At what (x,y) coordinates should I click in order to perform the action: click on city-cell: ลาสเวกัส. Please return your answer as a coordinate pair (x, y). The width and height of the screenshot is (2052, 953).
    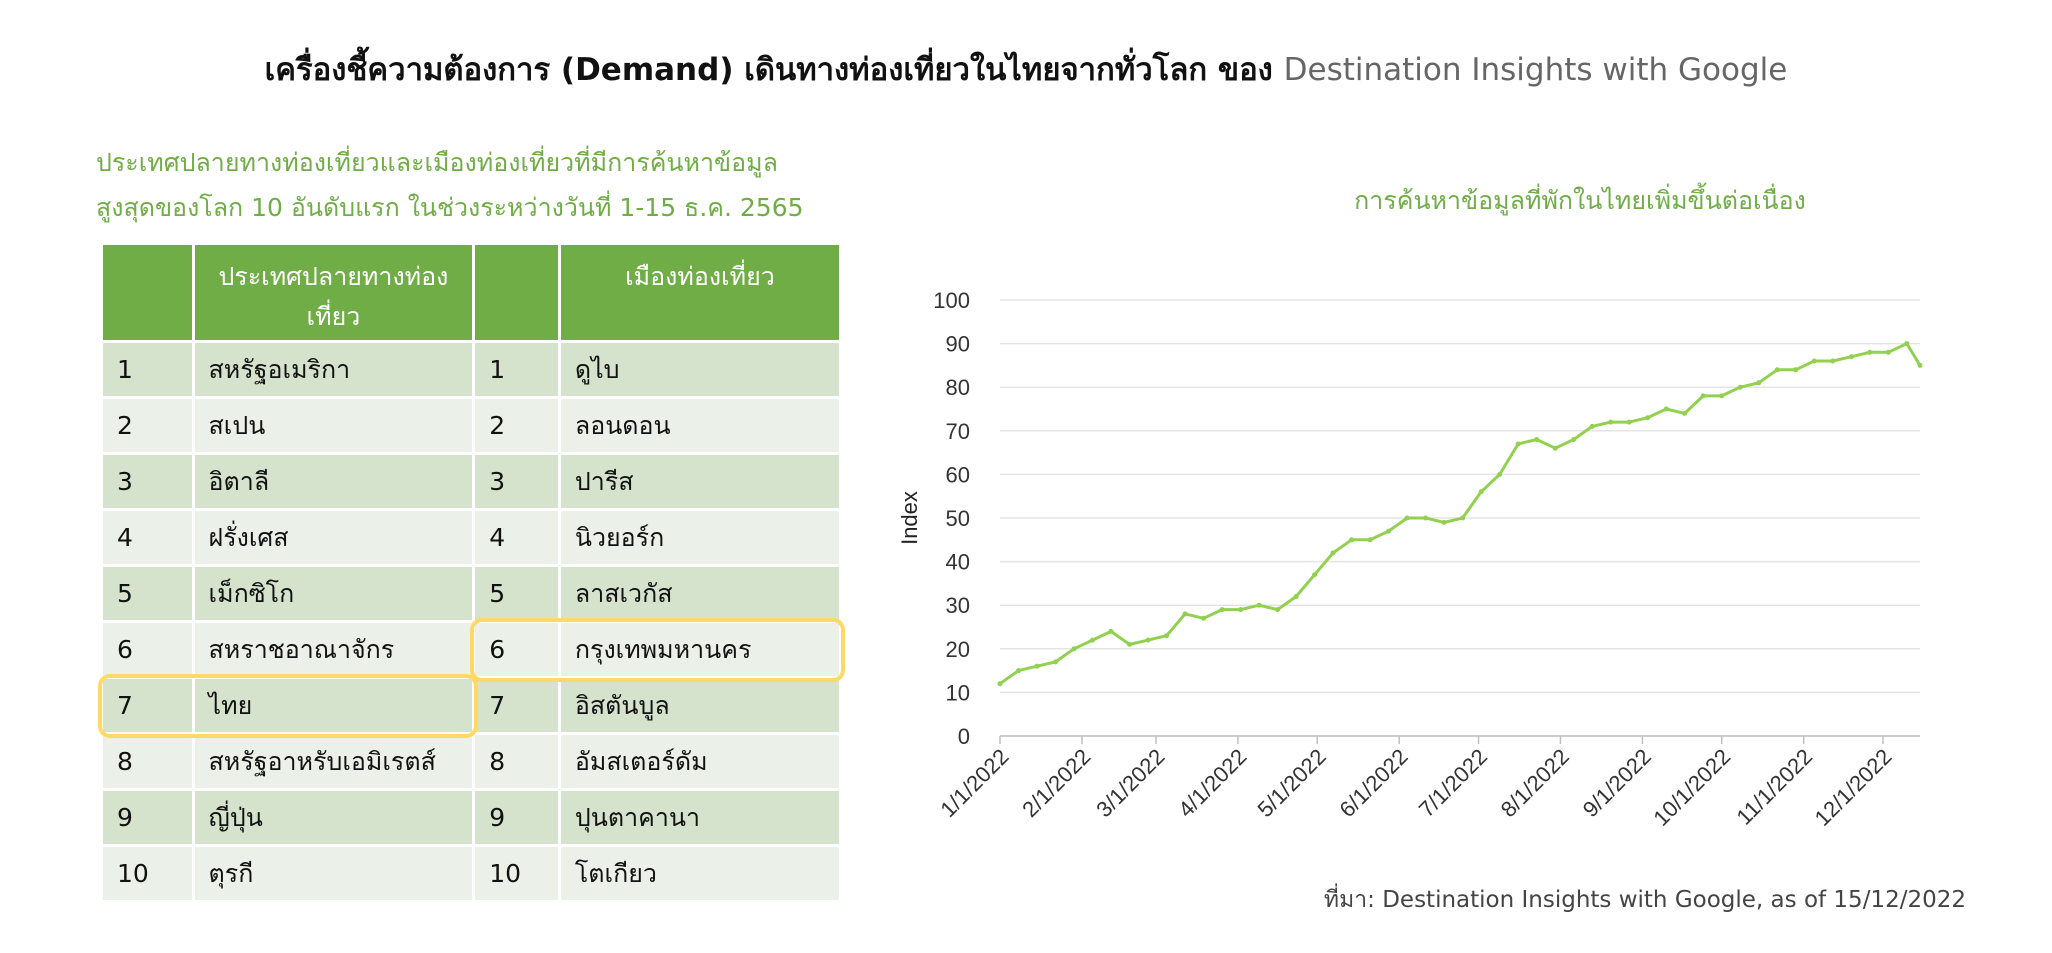
    Looking at the image, I should click on (700, 593).